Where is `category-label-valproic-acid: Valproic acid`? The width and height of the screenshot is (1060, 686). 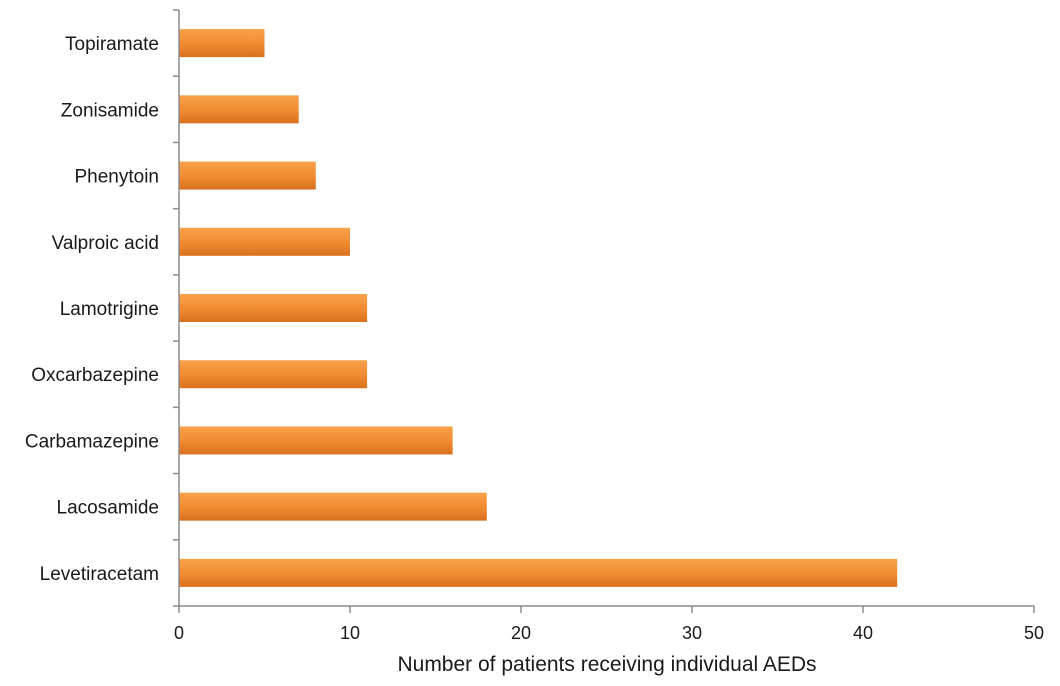 category-label-valproic-acid: Valproic acid is located at coordinates (105, 243).